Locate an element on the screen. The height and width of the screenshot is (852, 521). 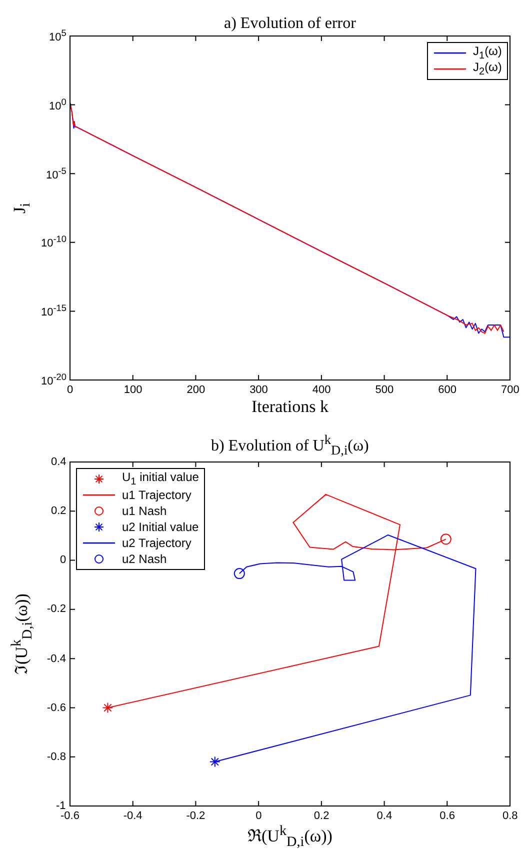
x-axis-title: ℜ(U$^{k}$$_{D,i}$(ω)) is located at coordinates (290, 837).